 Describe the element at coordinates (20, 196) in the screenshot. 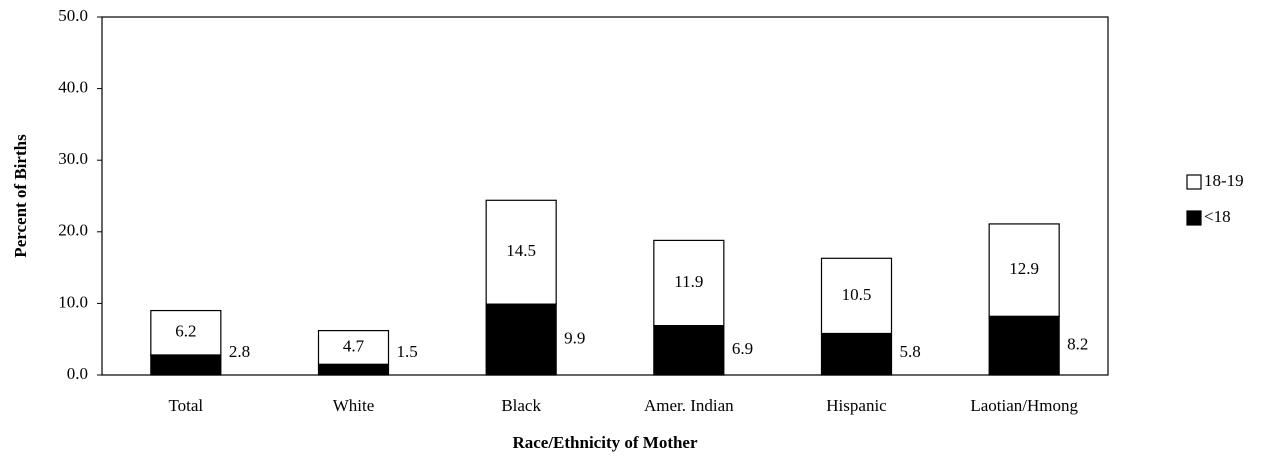

I see `y-axis-label: Percent of Births` at that location.